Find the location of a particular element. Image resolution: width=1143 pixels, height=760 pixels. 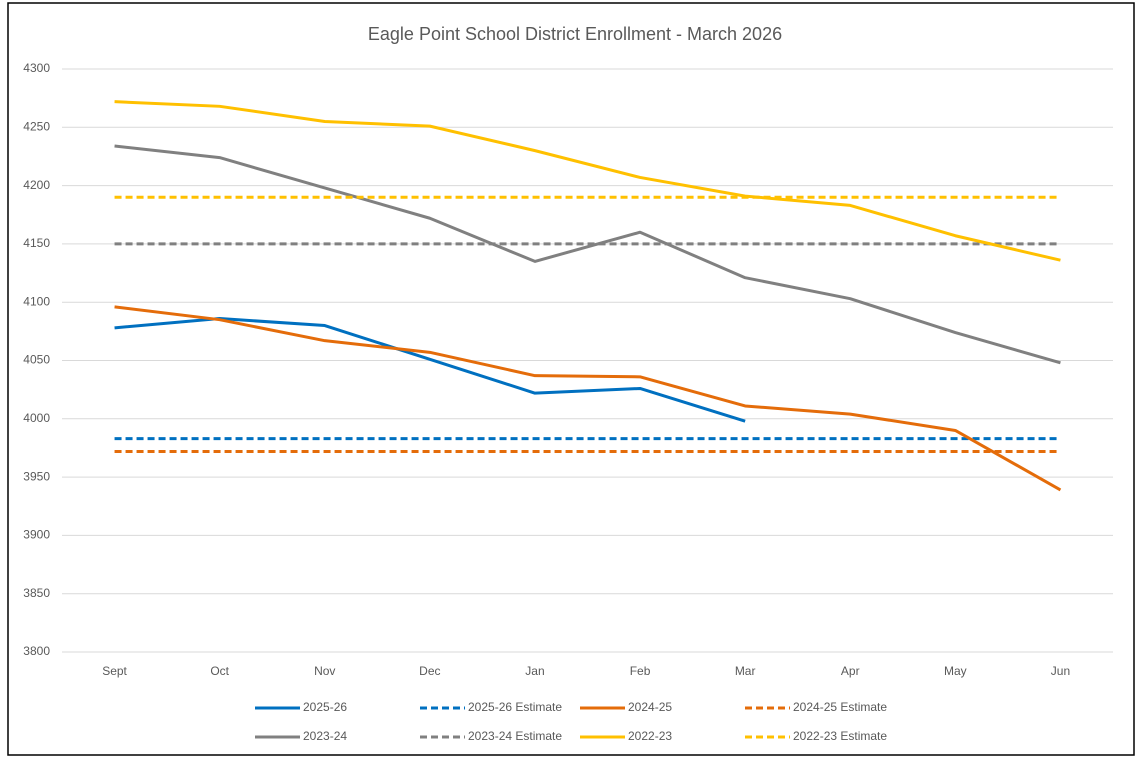

legend-label: 2022-23 is located at coordinates (650, 736).